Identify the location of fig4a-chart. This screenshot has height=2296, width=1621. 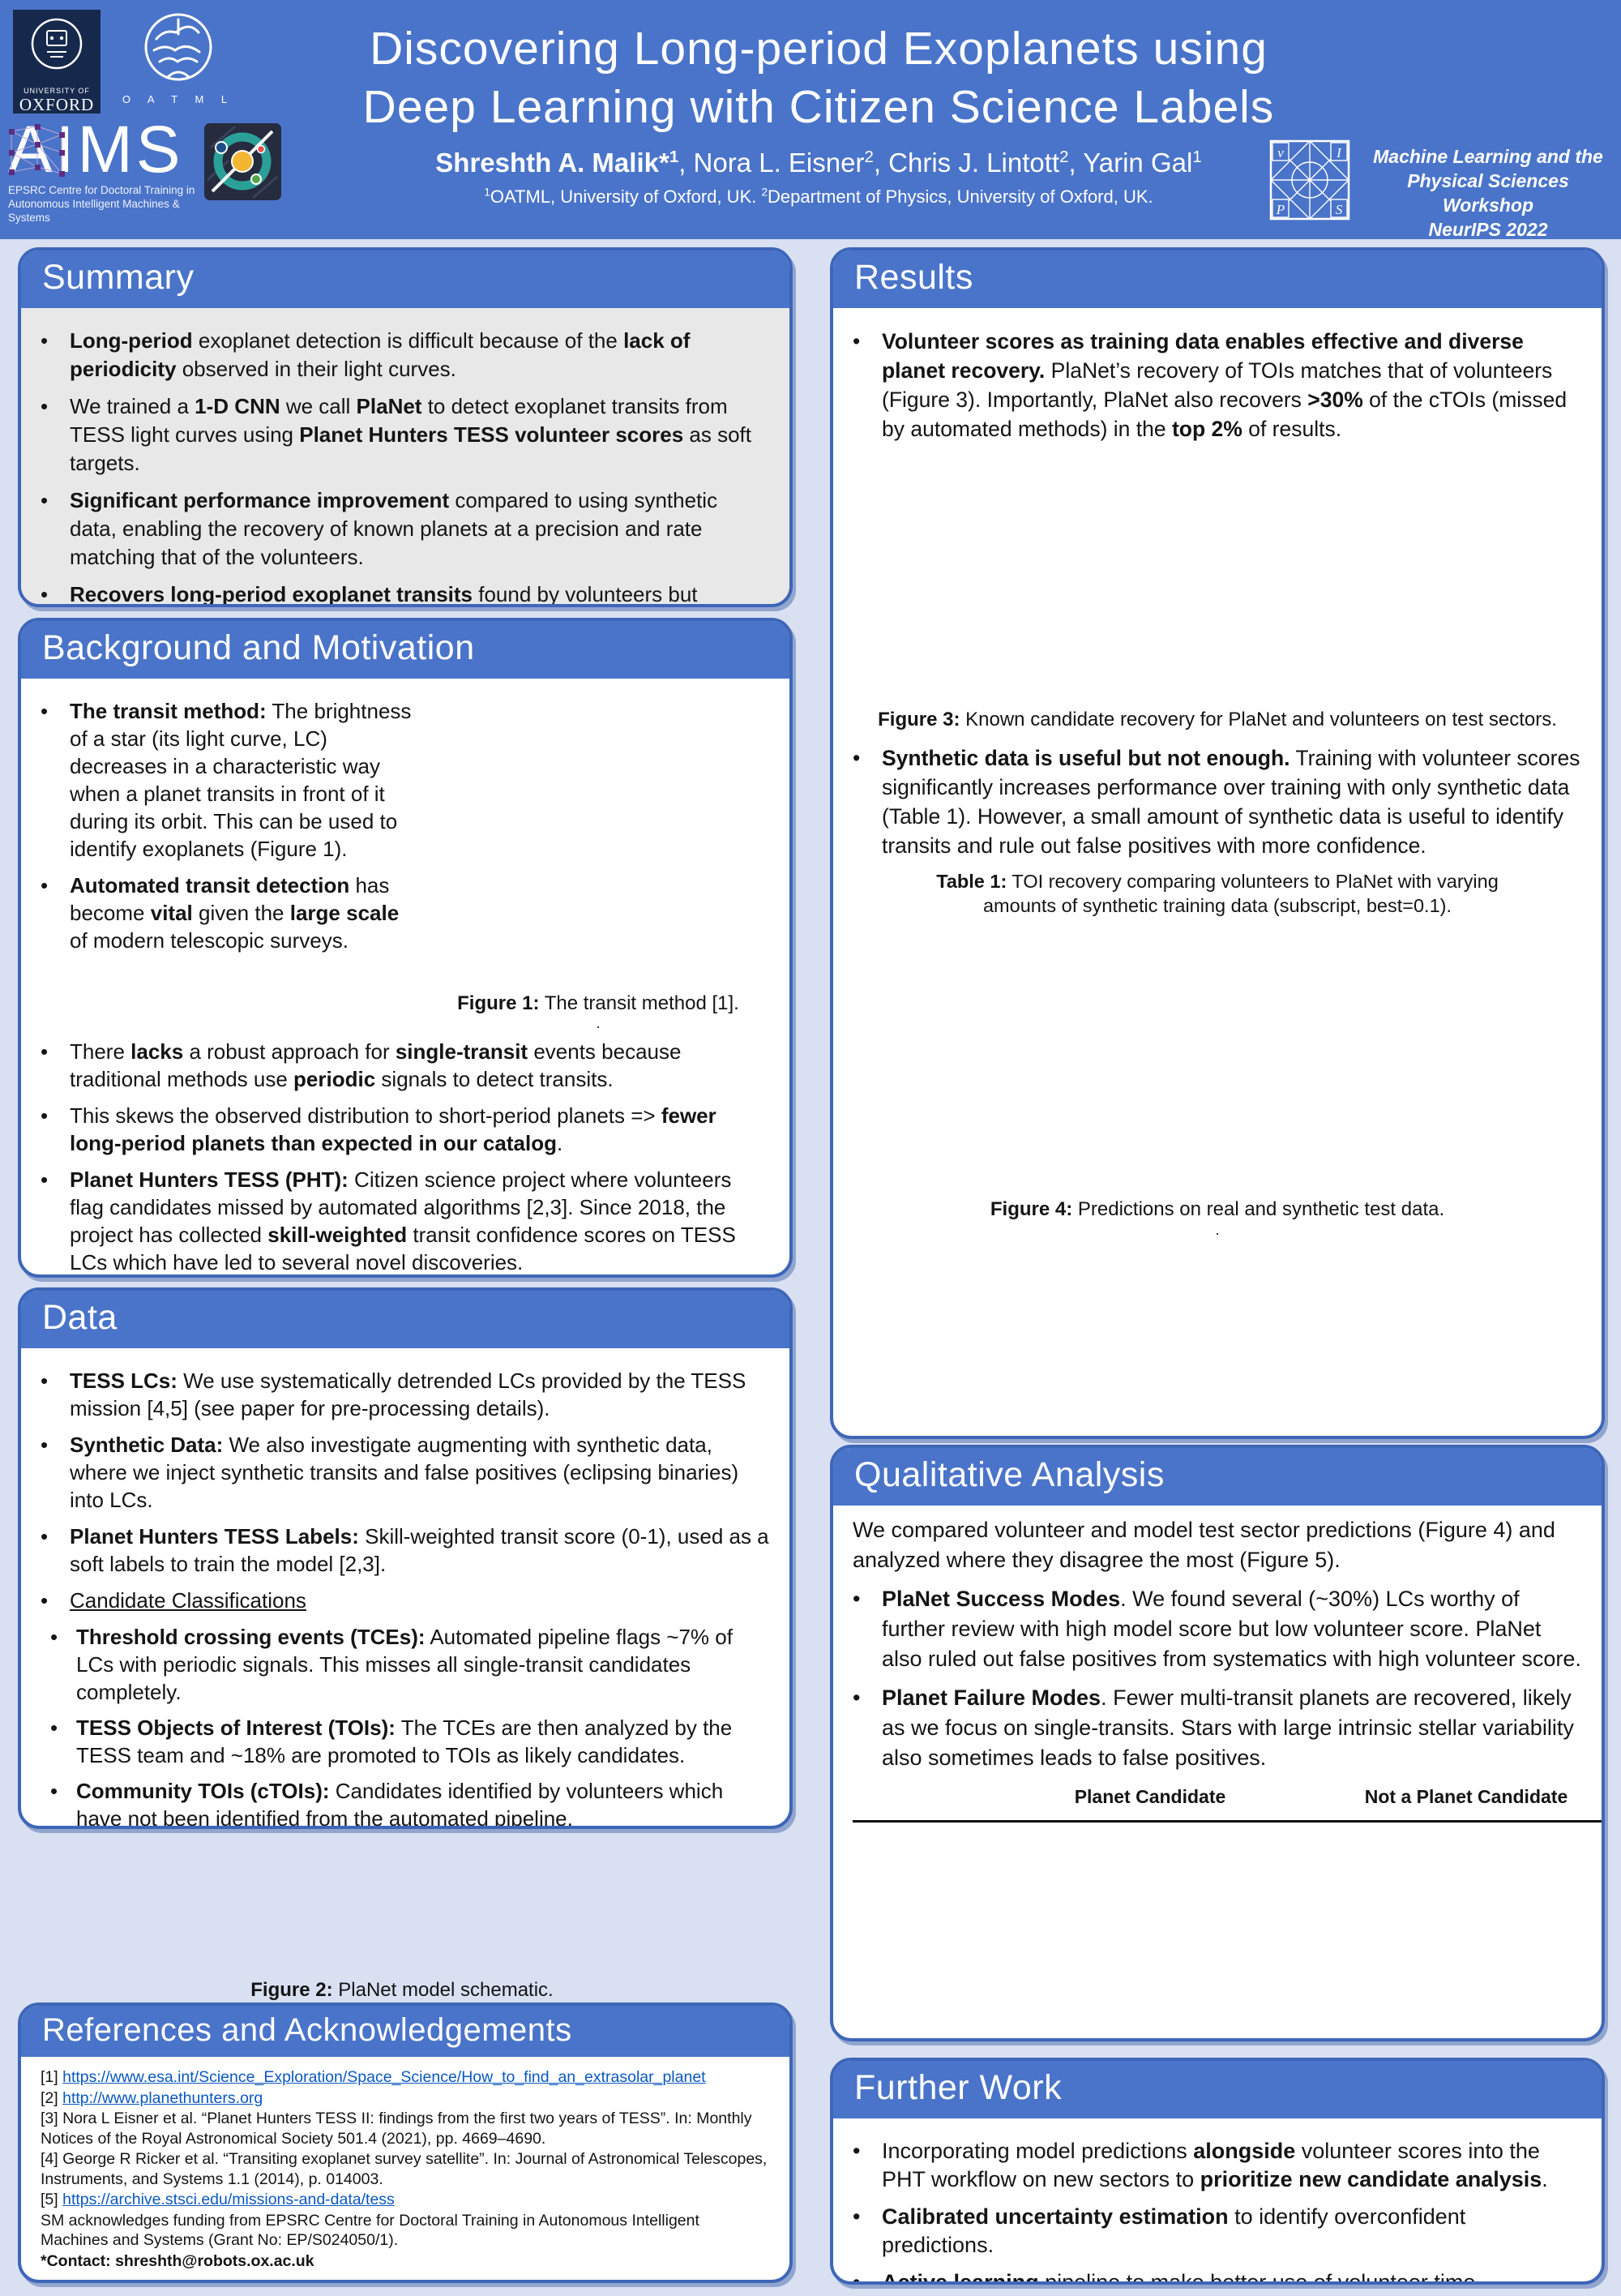
(1055, 1059).